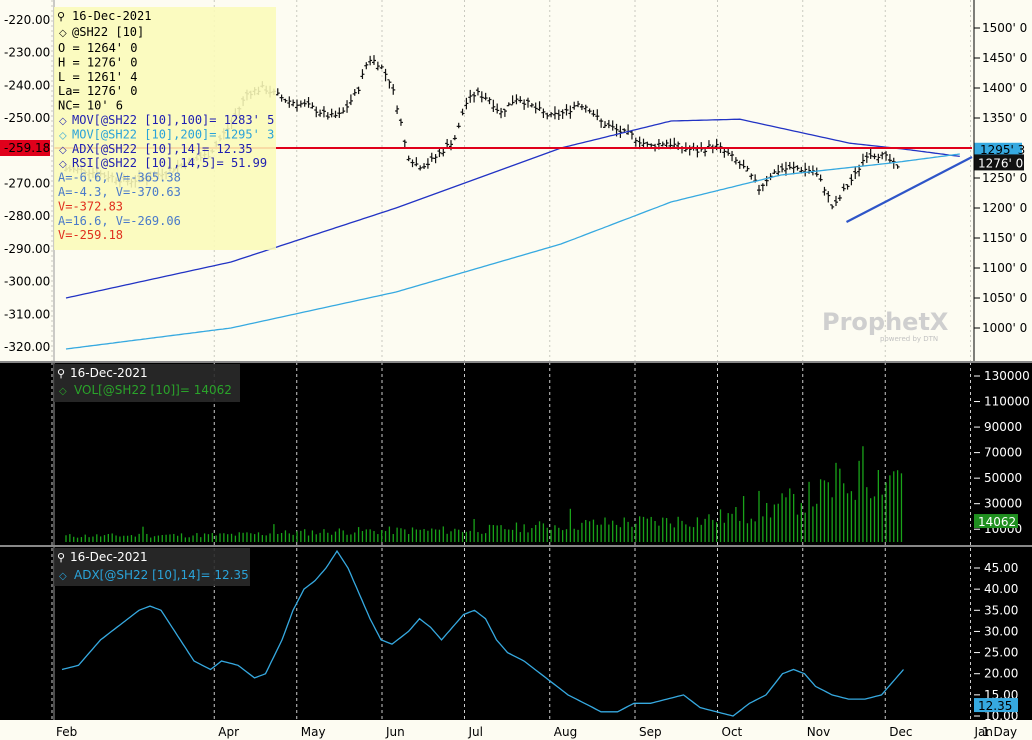 Image resolution: width=1032 pixels, height=740 pixels. Describe the element at coordinates (1004, 268) in the screenshot. I see `right-axis-tick: 1100' 0` at that location.